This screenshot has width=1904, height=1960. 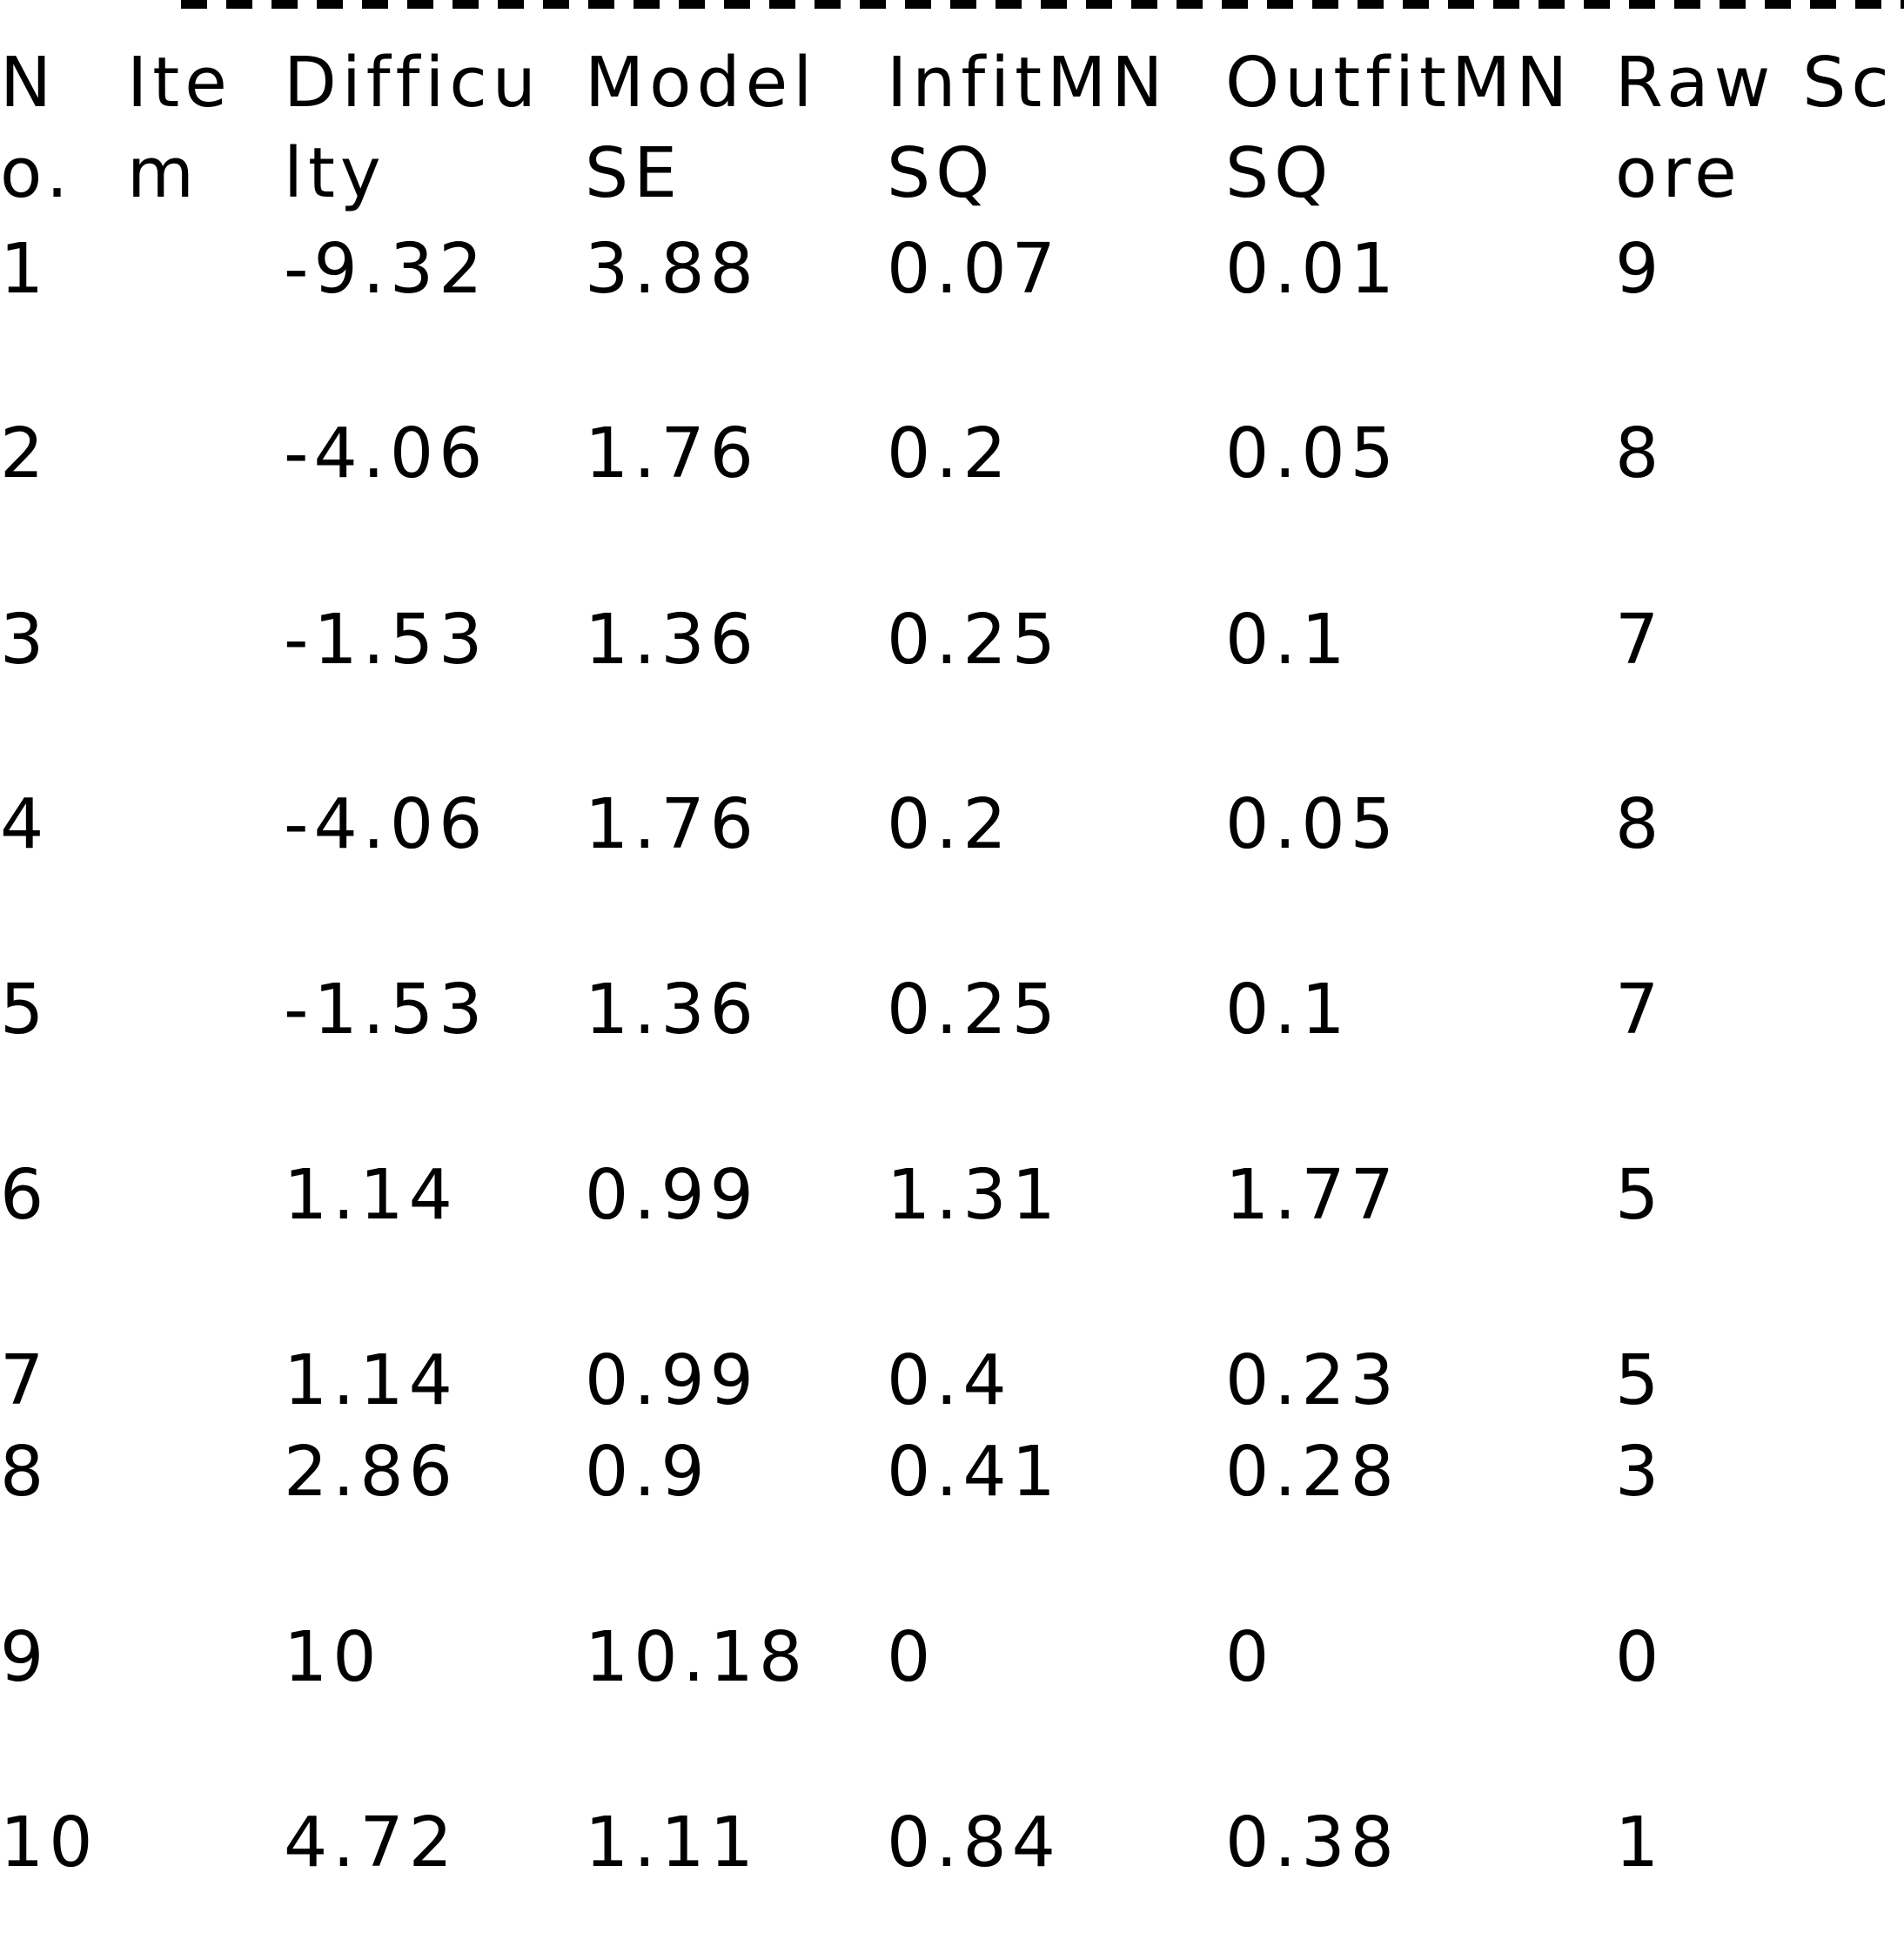 What do you see at coordinates (25, 453) in the screenshot?
I see `table-cell-no: 2` at bounding box center [25, 453].